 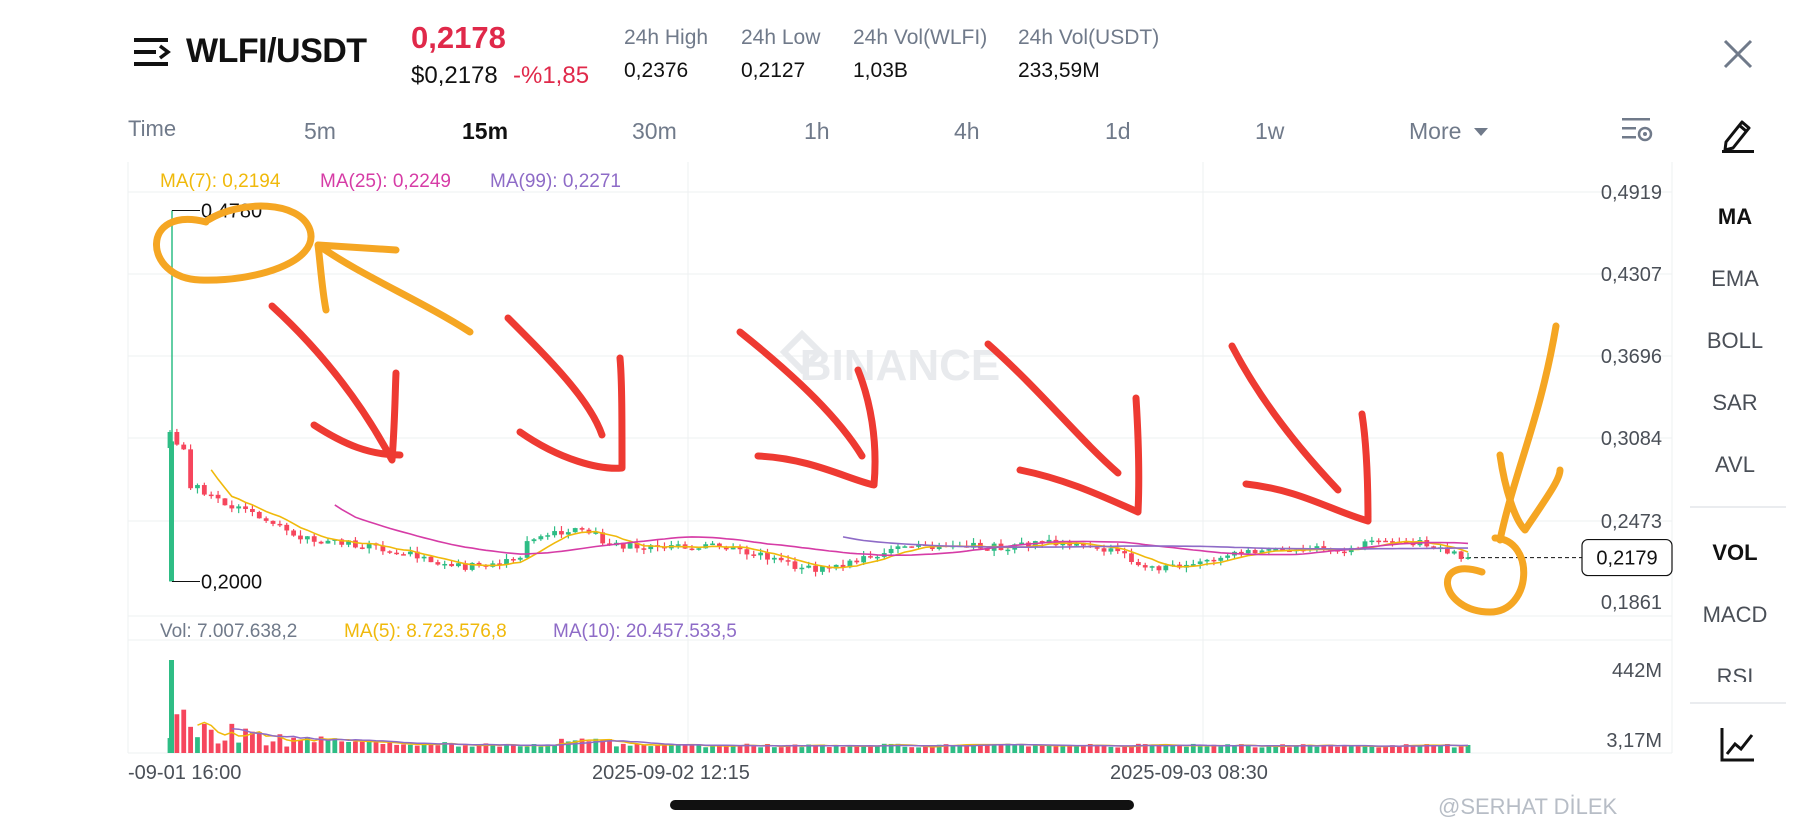 I want to click on indicator-sar: SAR, so click(x=1735, y=402).